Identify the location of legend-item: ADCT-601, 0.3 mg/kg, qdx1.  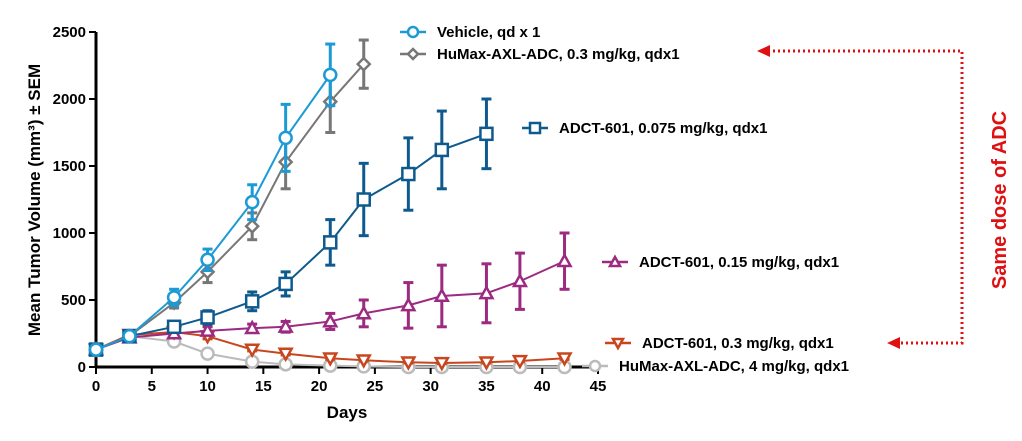
(719, 343).